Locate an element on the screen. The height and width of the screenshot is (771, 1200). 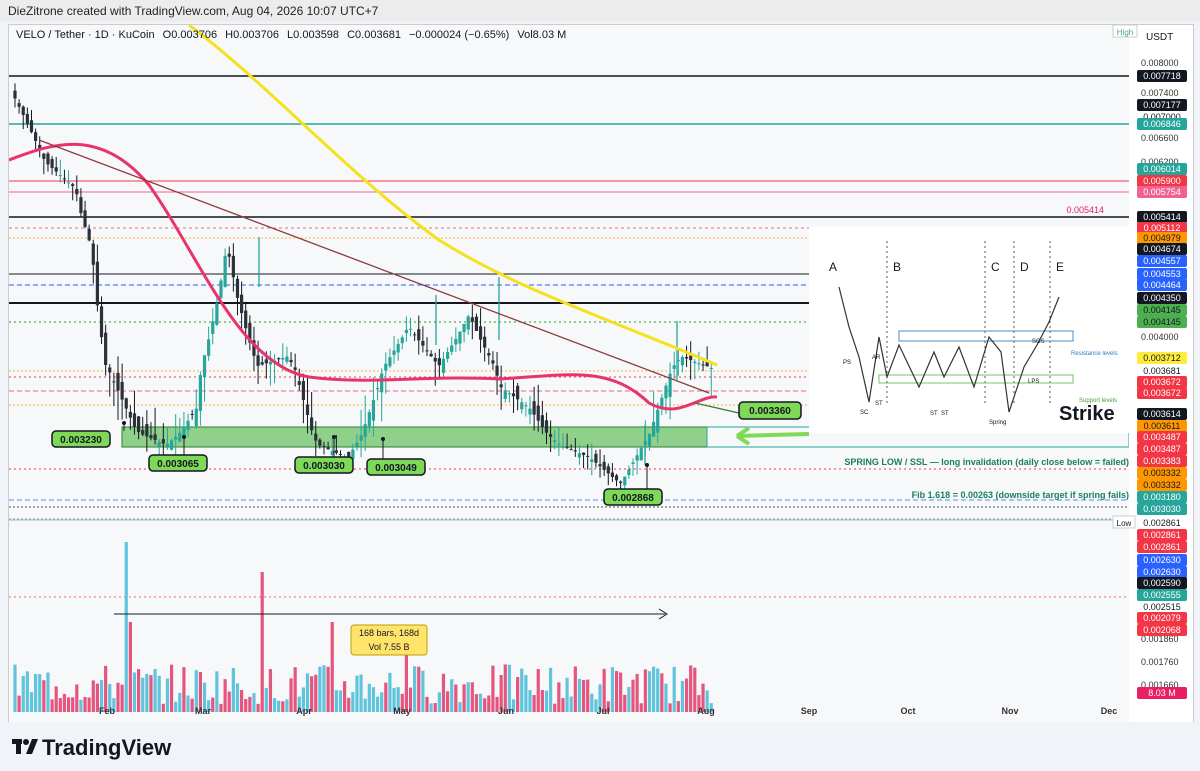
phase-label-E: E is located at coordinates (1060, 267).